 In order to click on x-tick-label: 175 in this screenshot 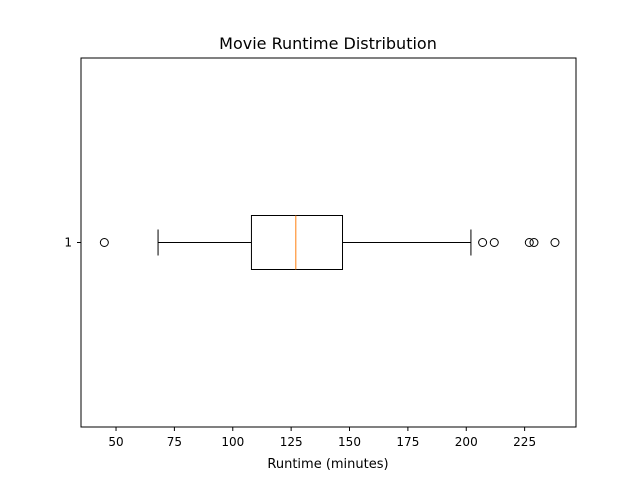, I will do `click(407, 442)`.